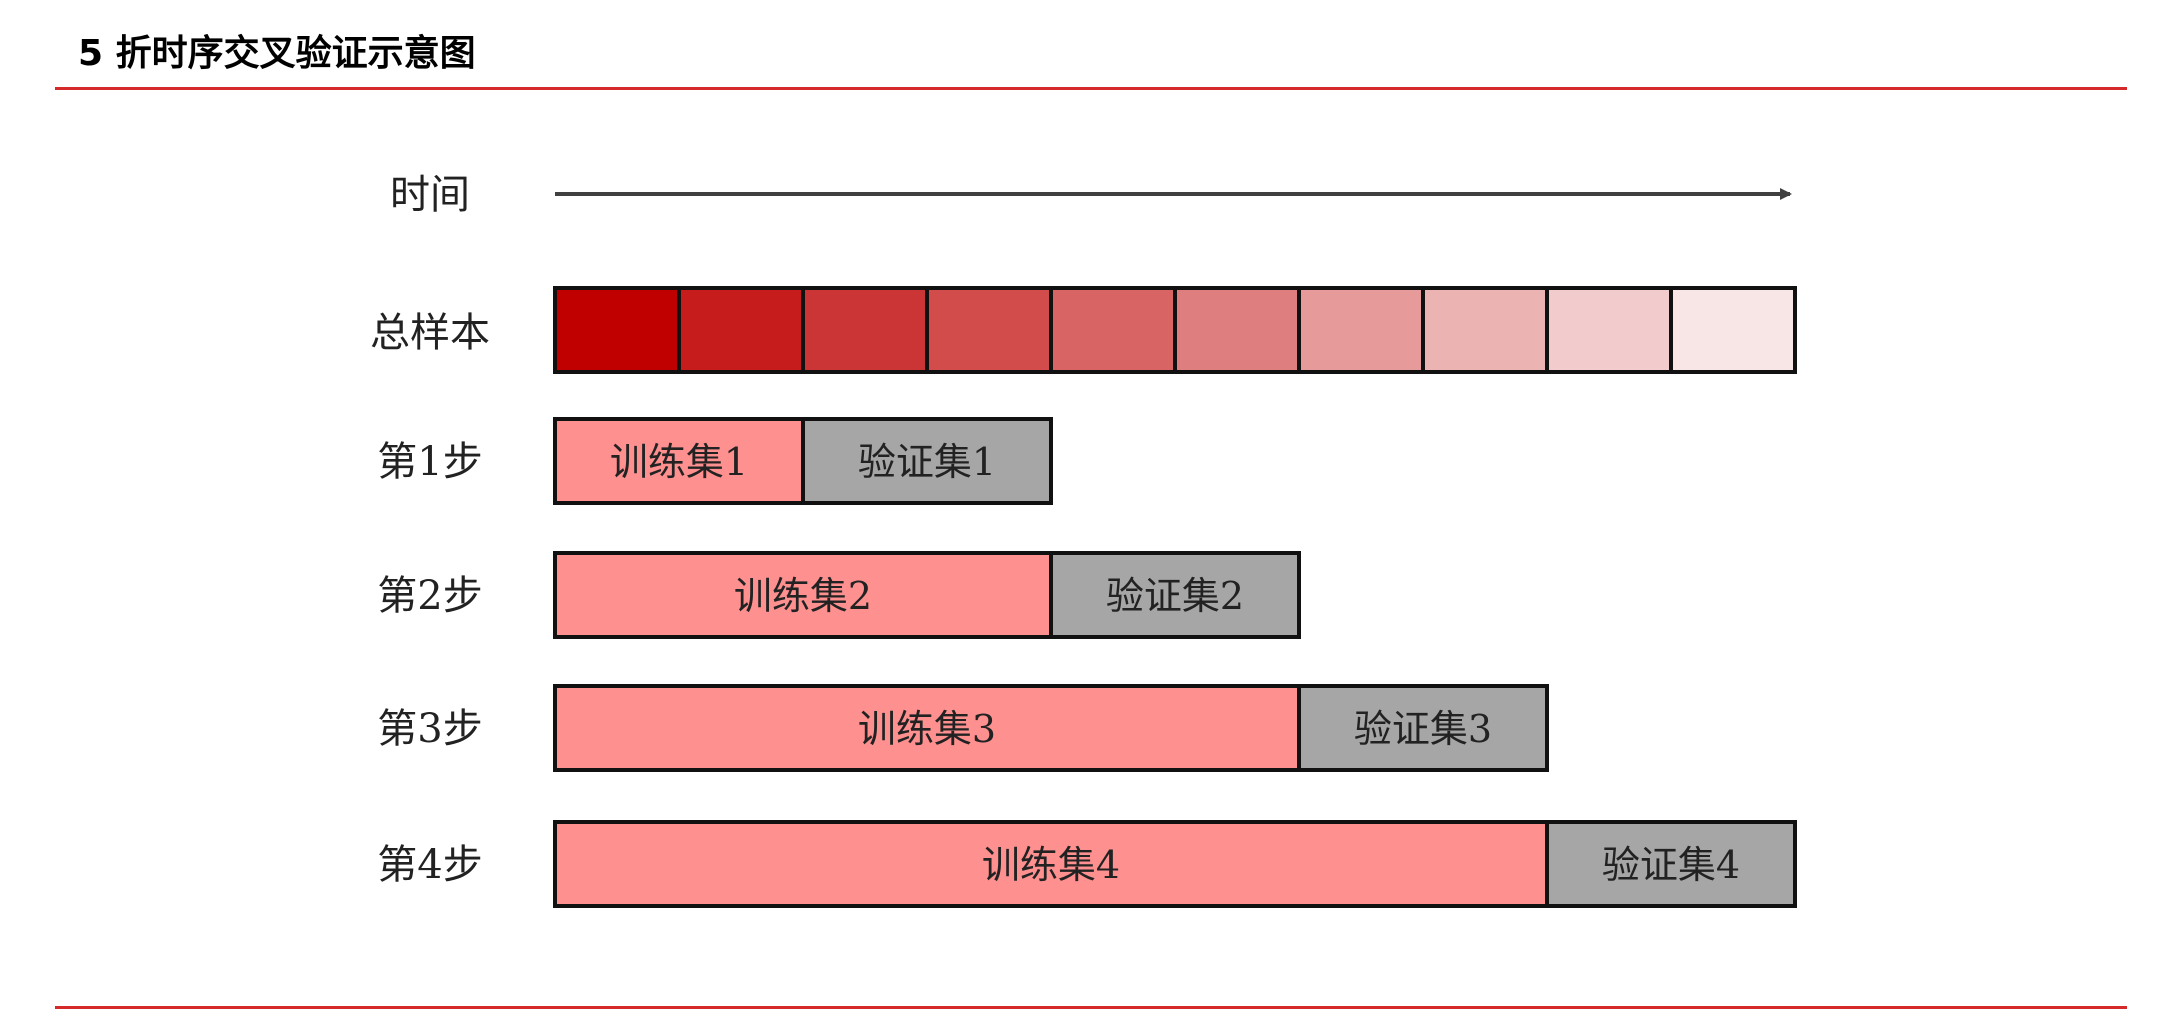 This screenshot has height=1022, width=2175. I want to click on train-block-label: 训练集3, so click(927, 729).